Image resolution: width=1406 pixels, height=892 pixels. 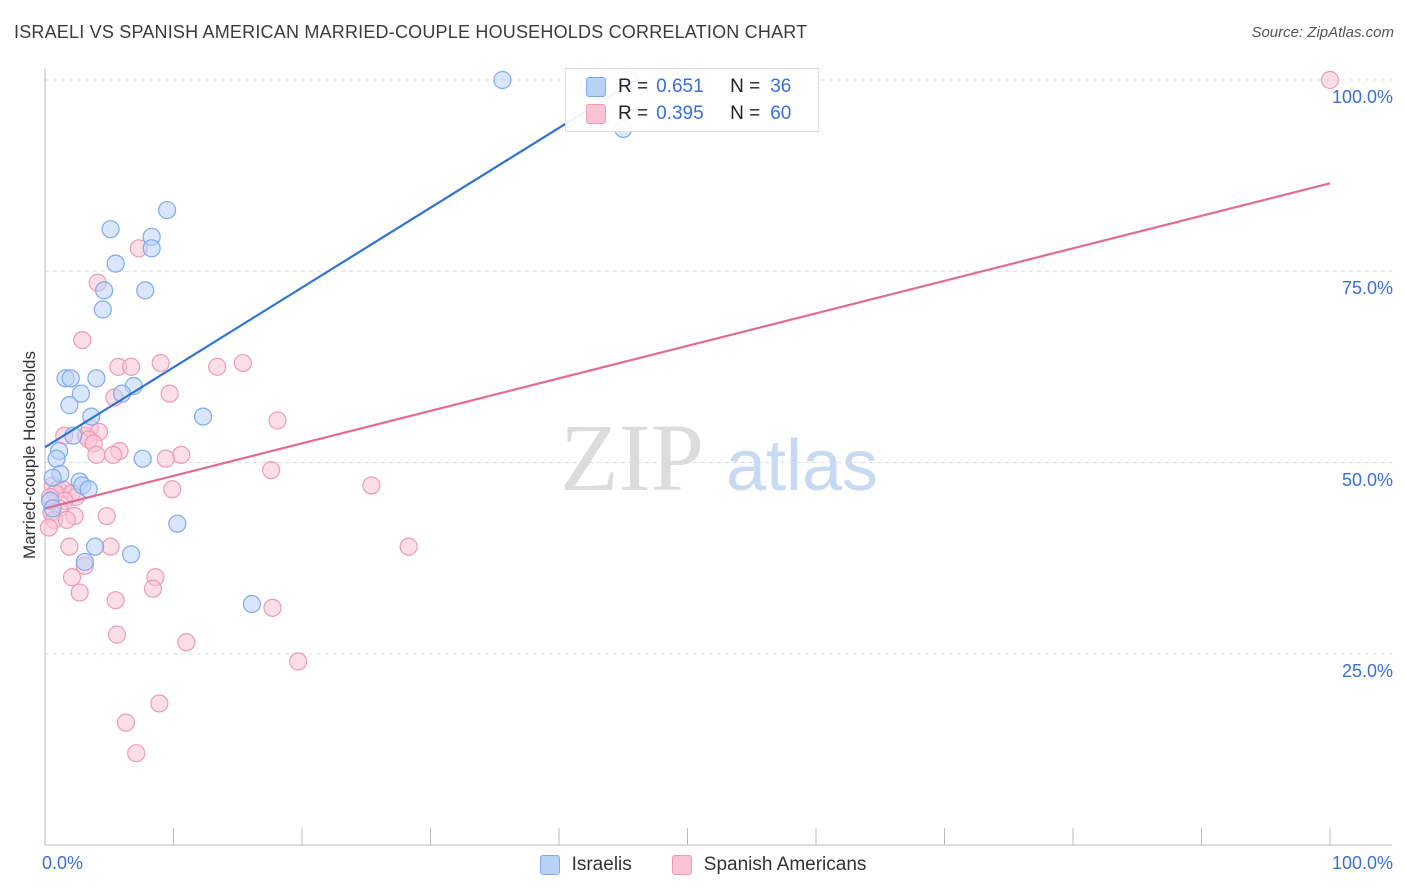 I want to click on series-legend: Israelis Spanish Americans, so click(x=703, y=865).